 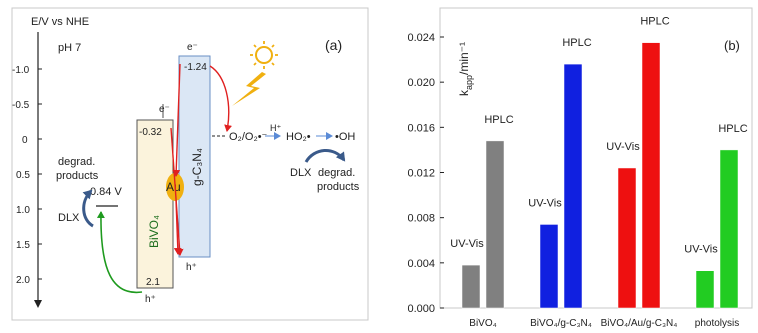 I want to click on products-label-left: products, so click(x=77, y=176).